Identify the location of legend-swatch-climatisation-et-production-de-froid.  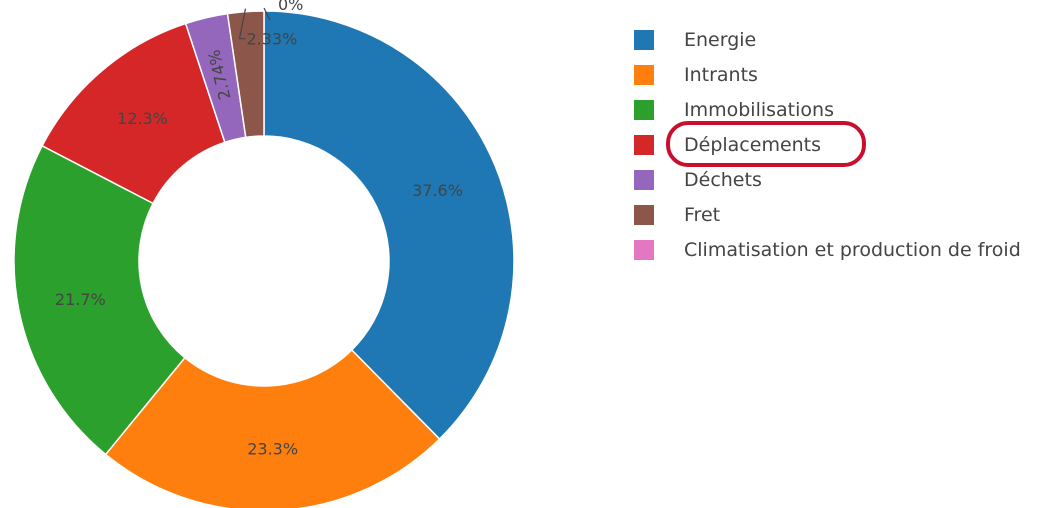
(644, 250).